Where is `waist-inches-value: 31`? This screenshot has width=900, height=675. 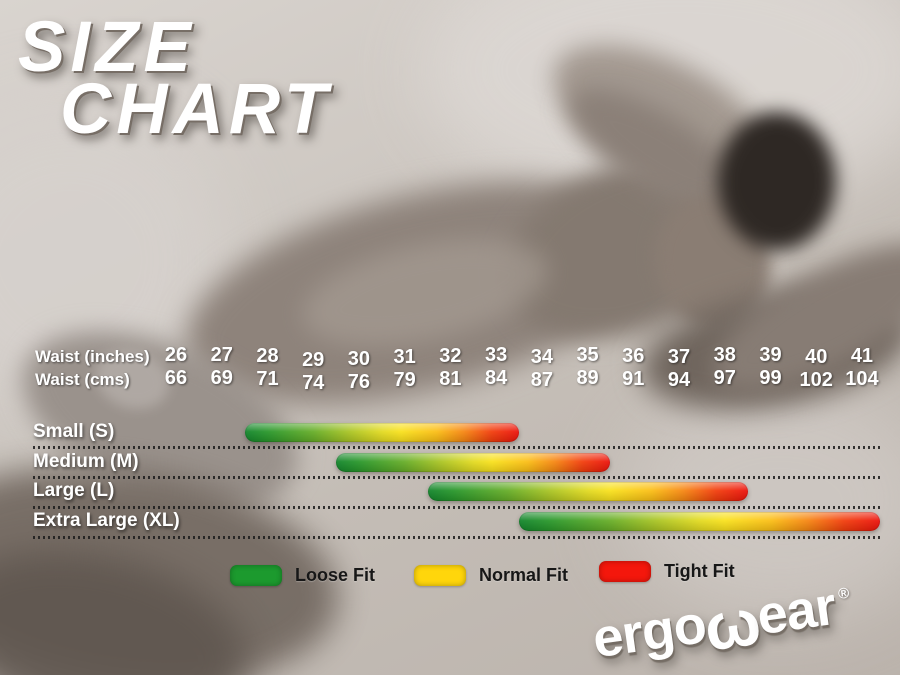
waist-inches-value: 31 is located at coordinates (404, 357).